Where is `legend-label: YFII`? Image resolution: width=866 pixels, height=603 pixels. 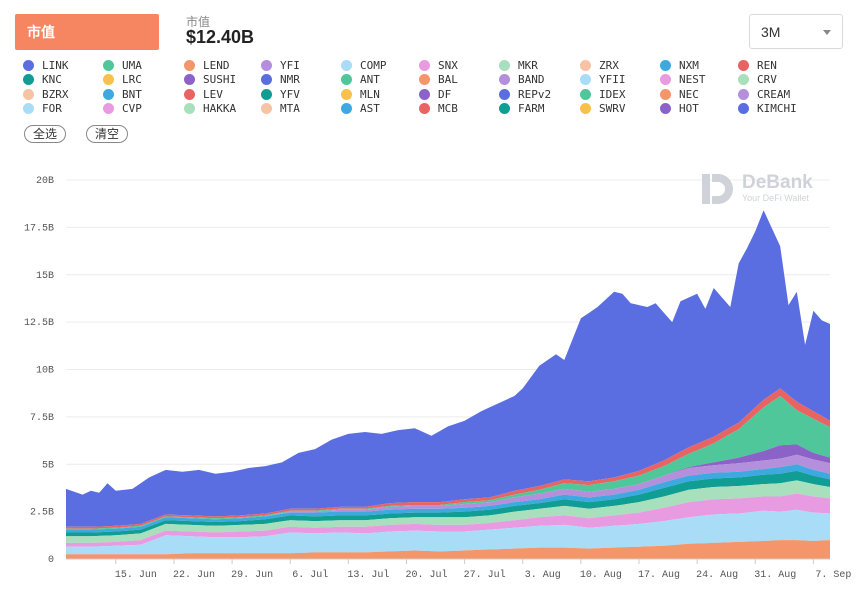 legend-label: YFII is located at coordinates (612, 79).